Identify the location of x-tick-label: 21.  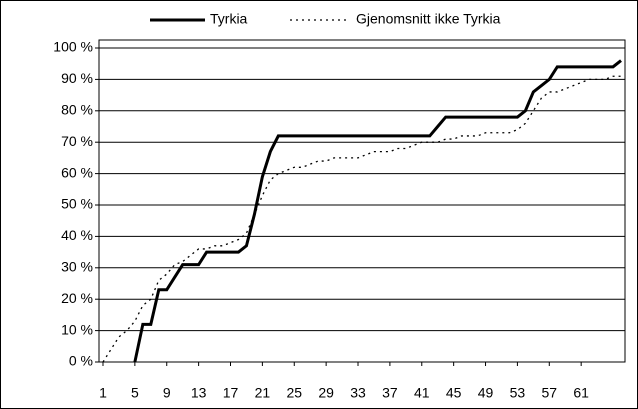
(263, 393).